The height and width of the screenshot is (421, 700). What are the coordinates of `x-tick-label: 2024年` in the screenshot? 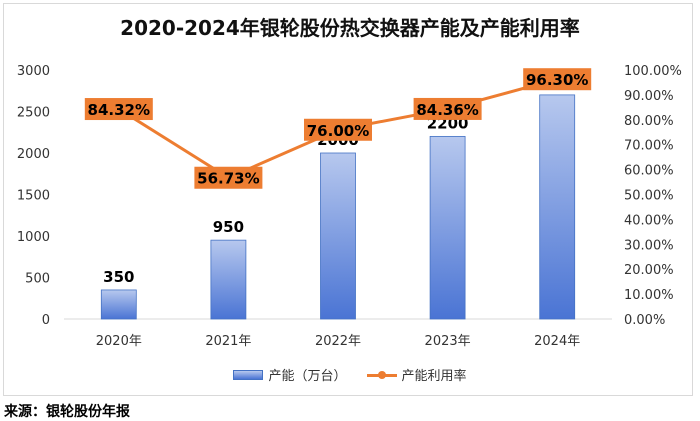 It's located at (557, 341).